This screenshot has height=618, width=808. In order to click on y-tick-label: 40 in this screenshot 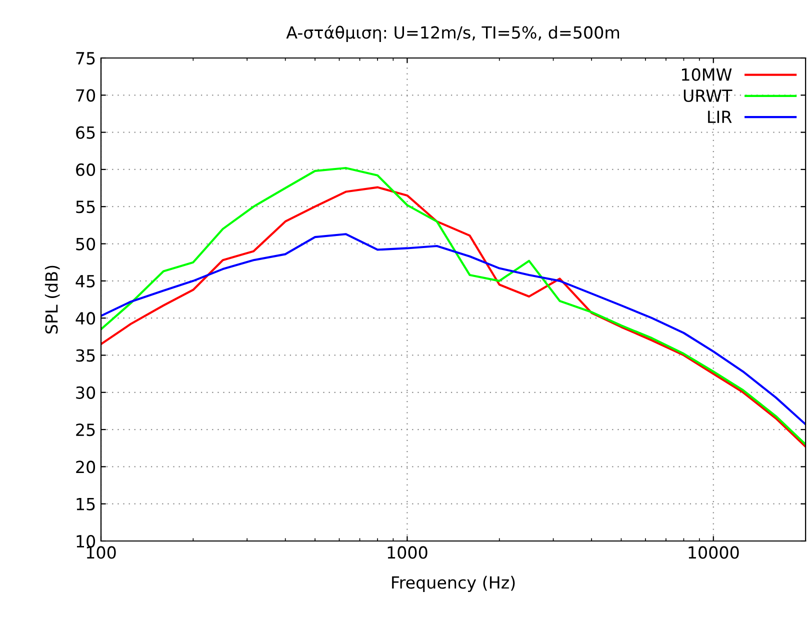, I will do `click(86, 318)`.